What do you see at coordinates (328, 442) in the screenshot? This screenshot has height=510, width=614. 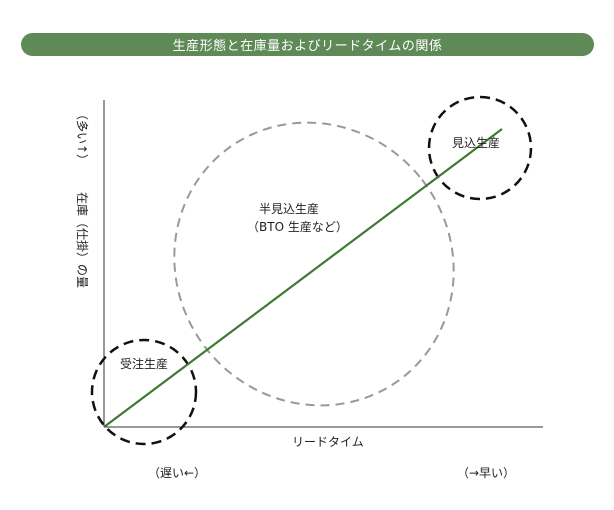 I see `x-axis-label: リードタイム` at bounding box center [328, 442].